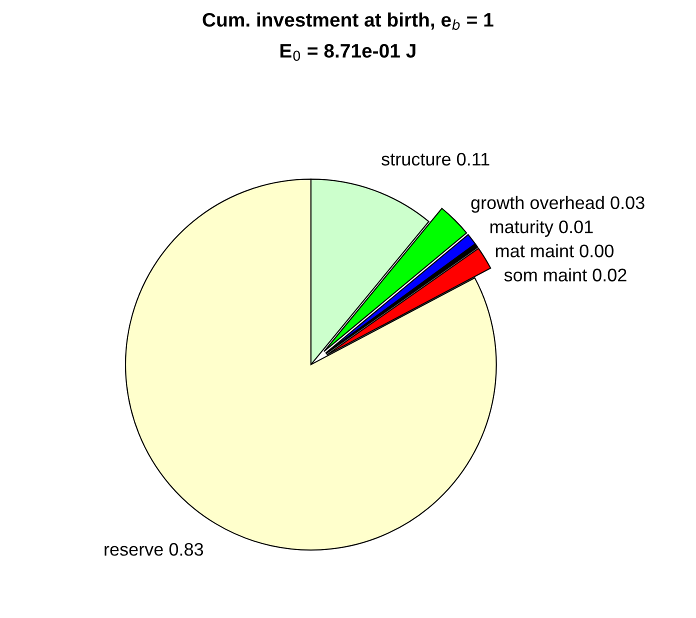 This screenshot has width=696, height=618. I want to click on slice-label: structure 0.11, so click(436, 159).